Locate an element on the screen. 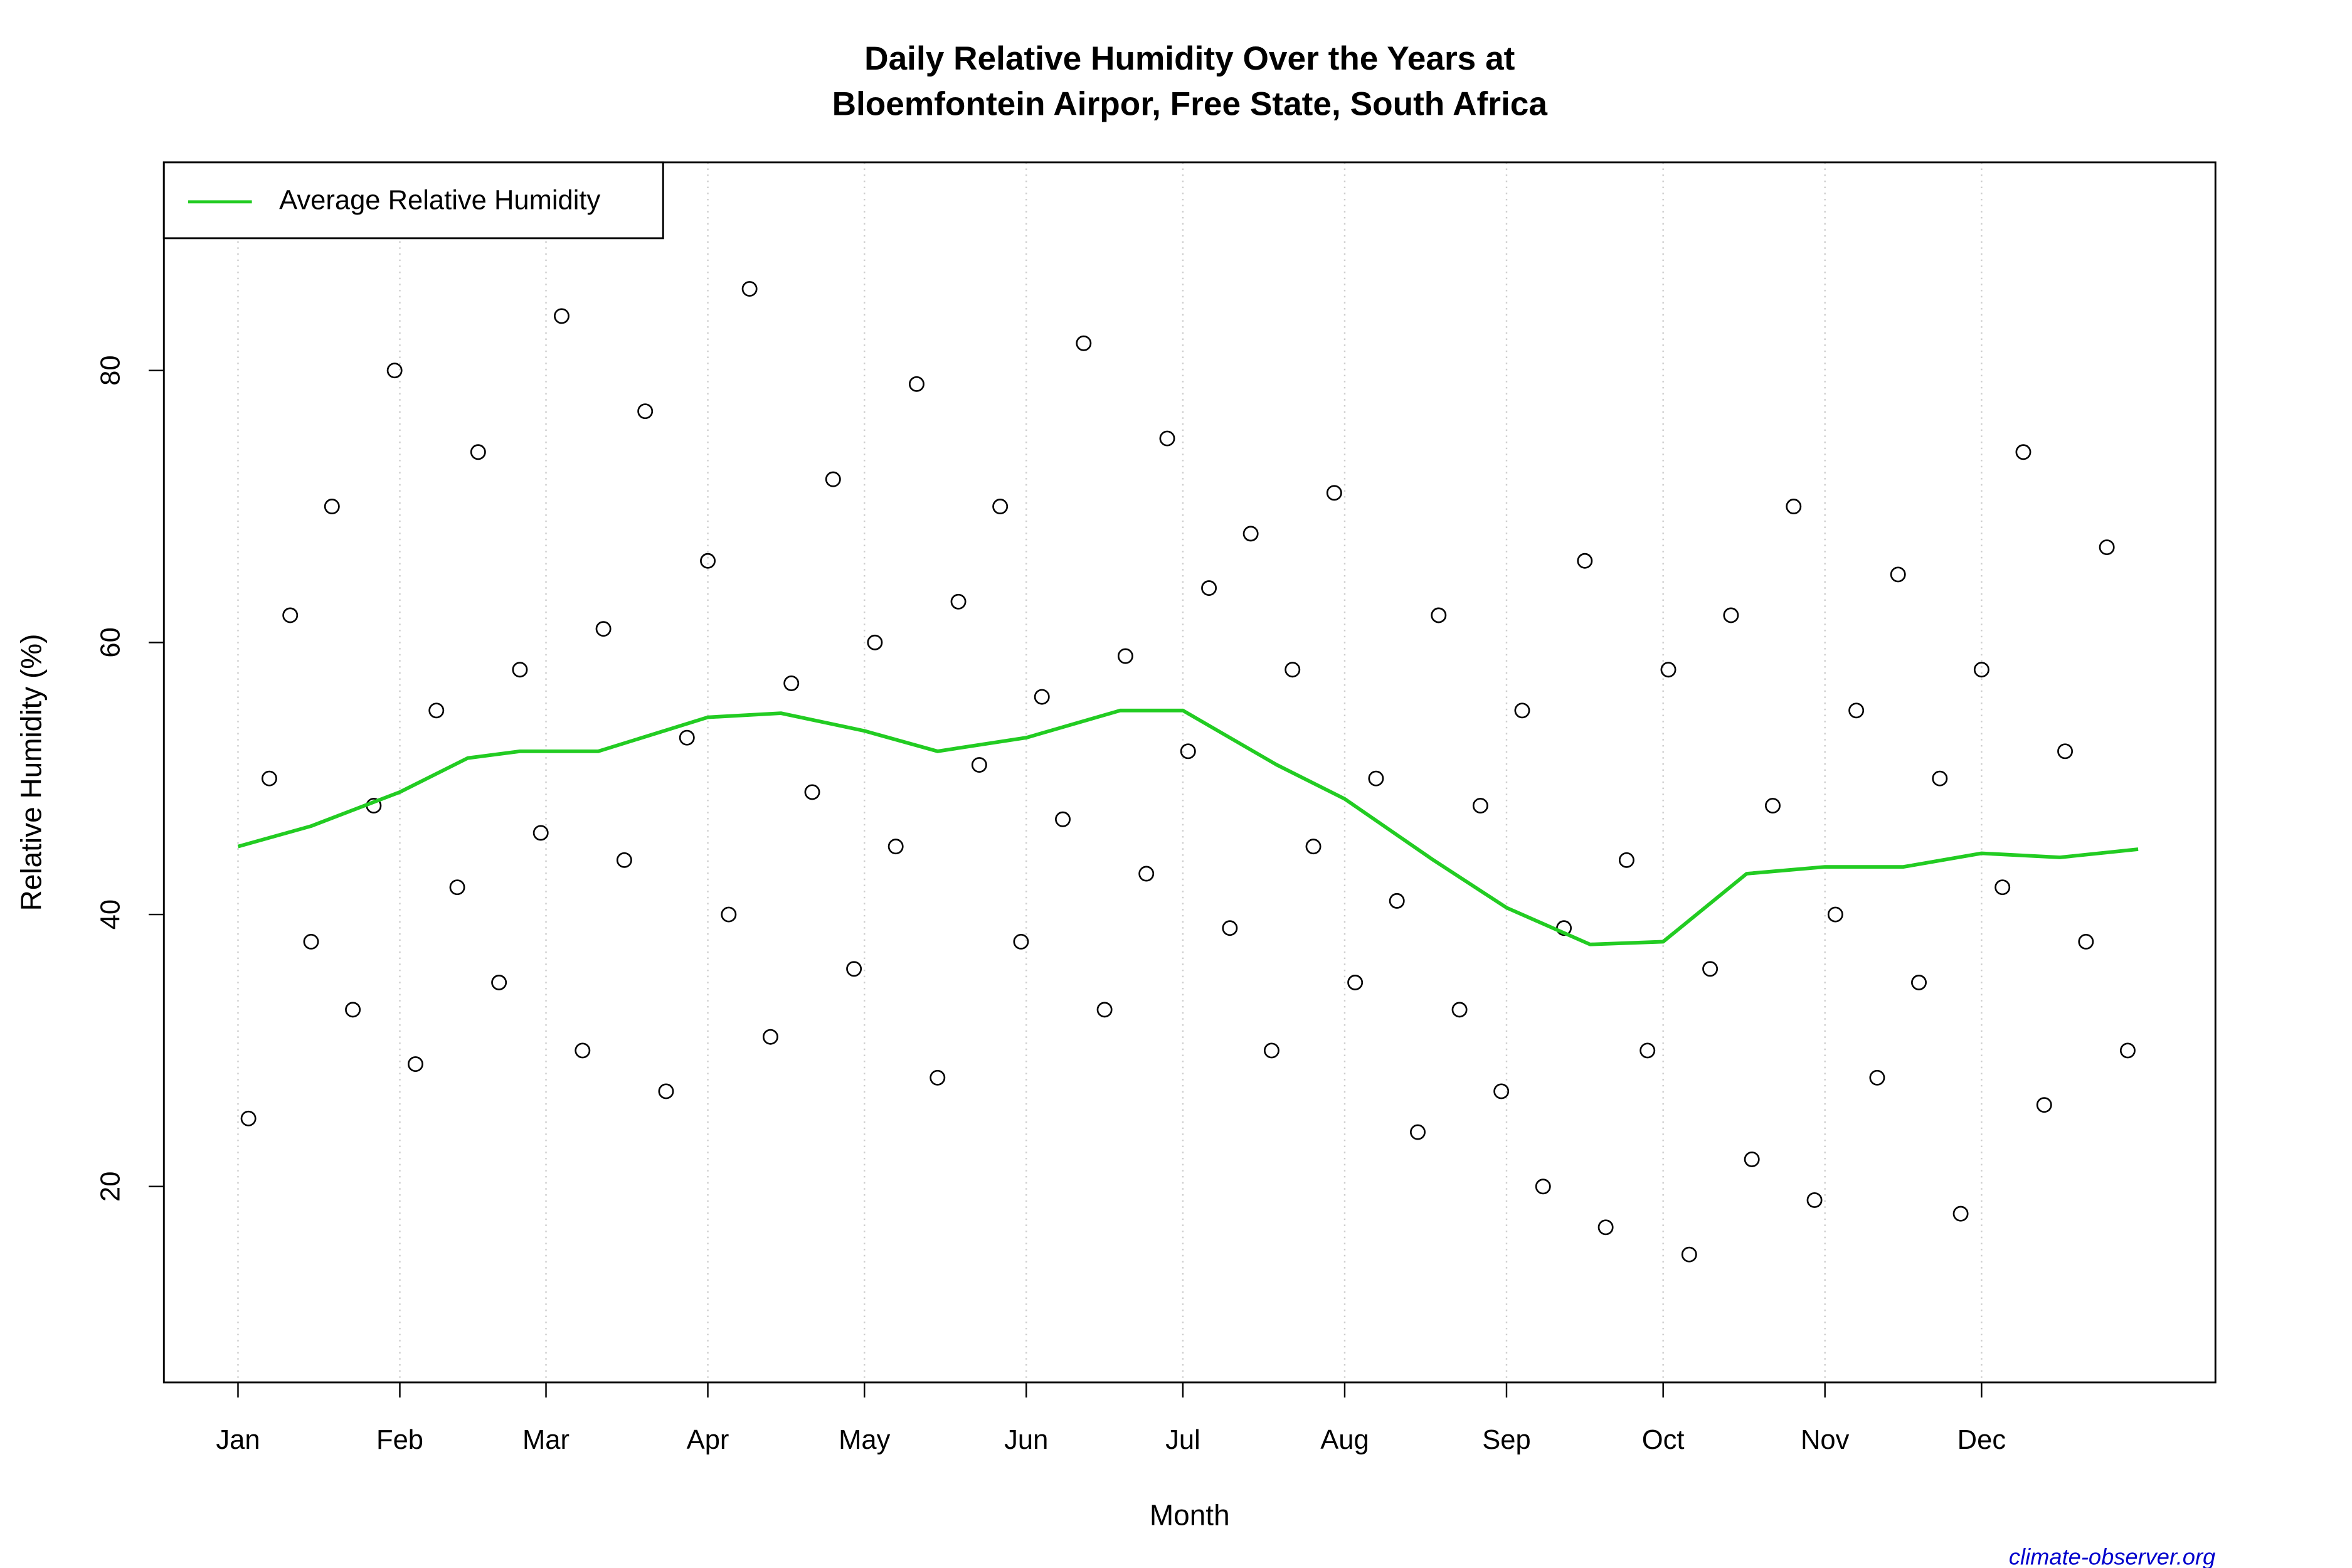 This screenshot has height=1568, width=2352. y-axis-label: Relative Humidity (%) is located at coordinates (30, 772).